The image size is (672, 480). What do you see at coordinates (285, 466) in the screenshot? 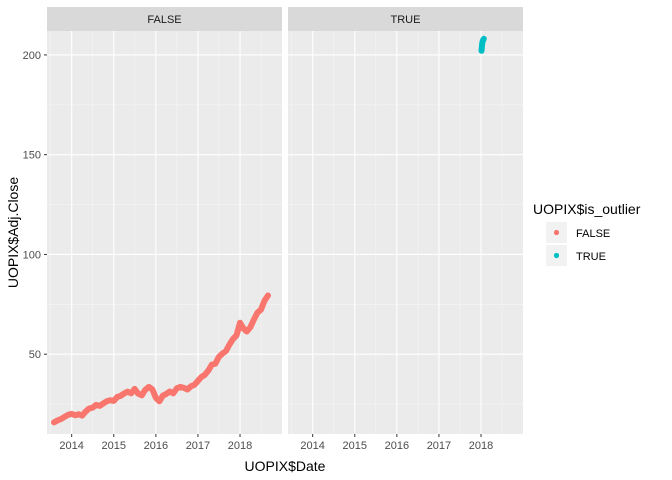
I see `x-axis-title: UOPIX$Date` at bounding box center [285, 466].